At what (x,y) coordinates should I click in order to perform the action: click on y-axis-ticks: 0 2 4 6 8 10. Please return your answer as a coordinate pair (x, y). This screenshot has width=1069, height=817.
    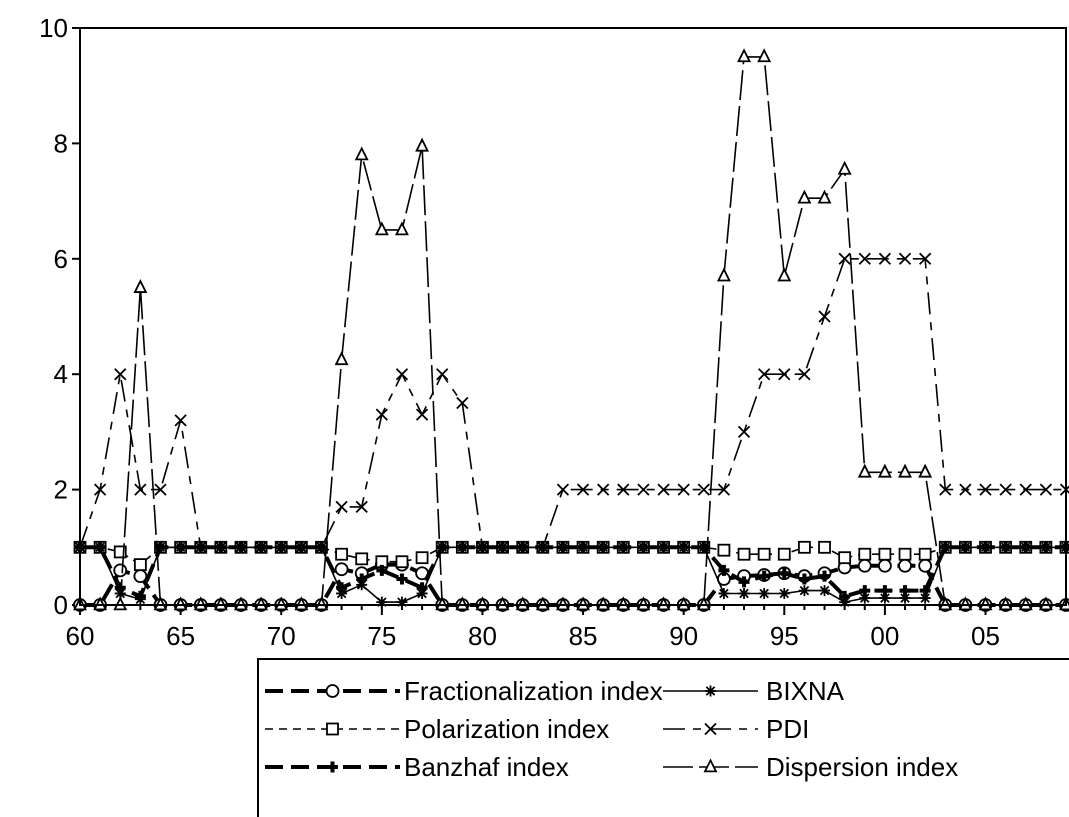
    Looking at the image, I should click on (59, 316).